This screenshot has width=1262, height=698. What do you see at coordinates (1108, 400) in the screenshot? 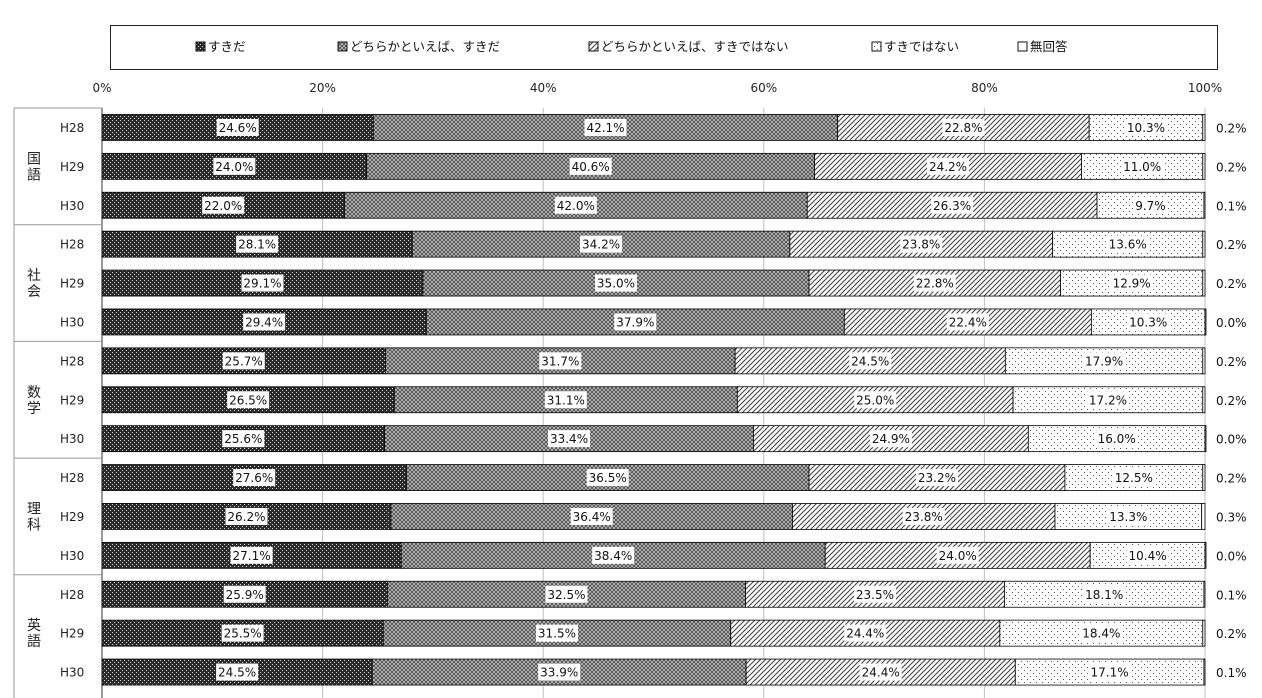
I see `data-label: 17.2%` at bounding box center [1108, 400].